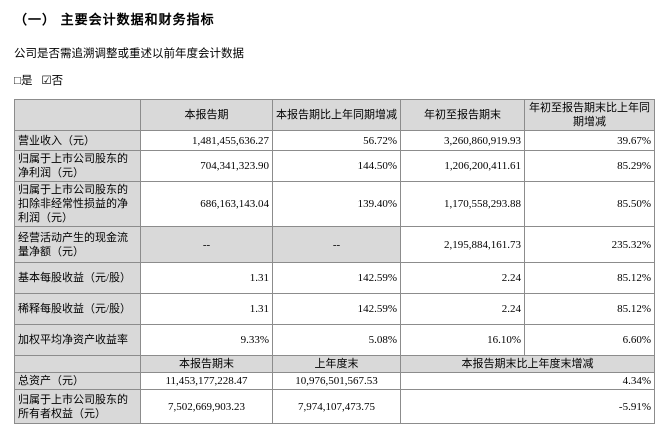  I want to click on header-blank-cell, so click(77, 115).